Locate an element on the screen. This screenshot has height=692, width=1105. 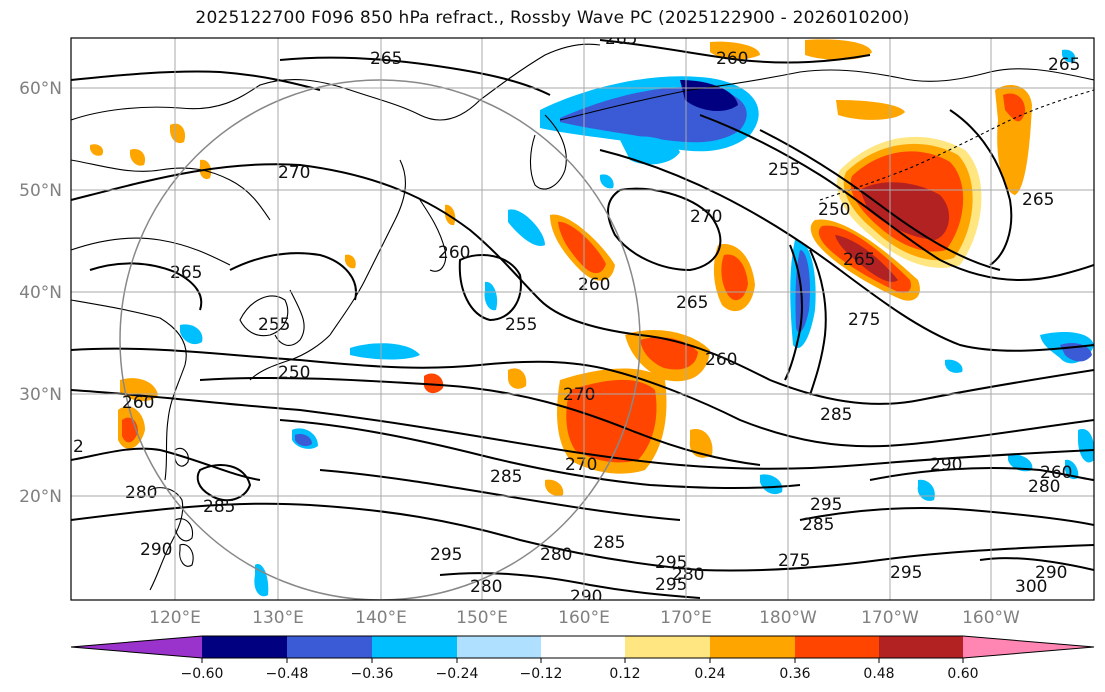
colorbar-tick-label: −0.24 is located at coordinates (457, 674).